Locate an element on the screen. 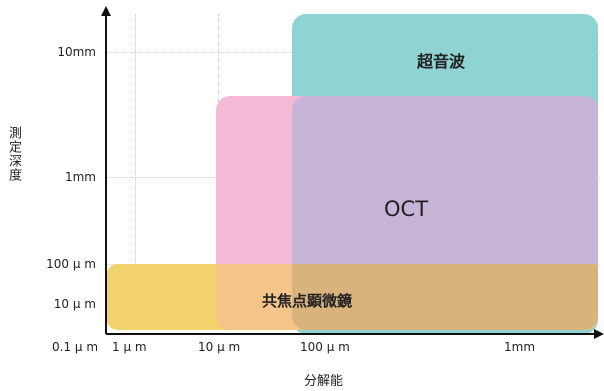 The height and width of the screenshot is (391, 604). y-axis-title: 測定深度 is located at coordinates (13, 154).